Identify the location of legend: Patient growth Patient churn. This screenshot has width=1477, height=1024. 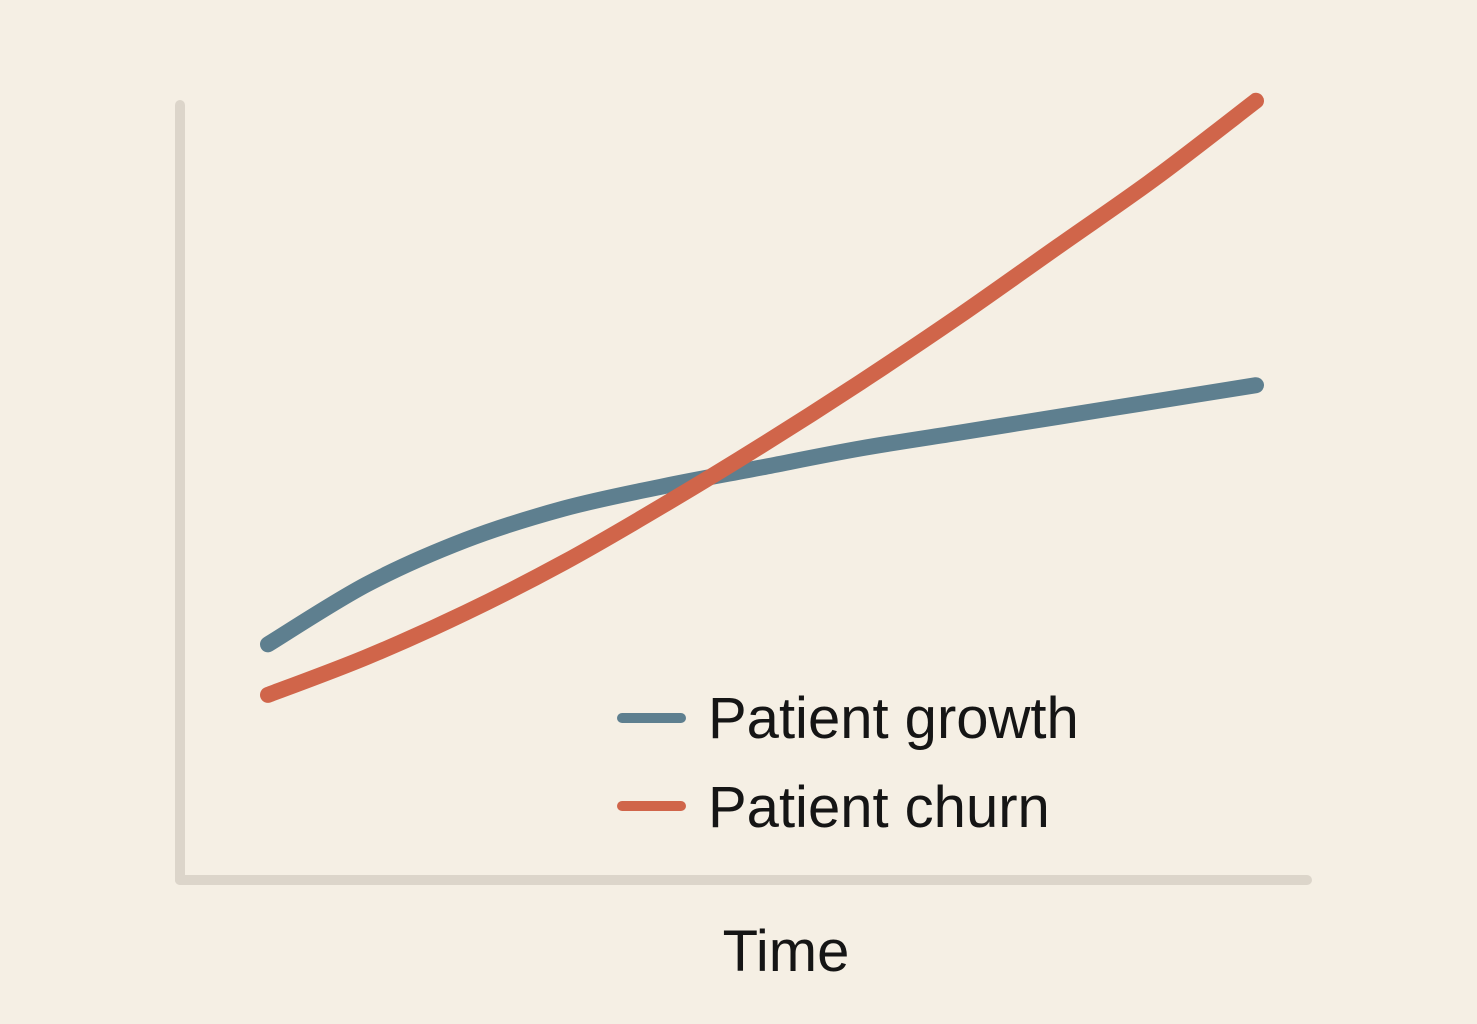
(848, 763).